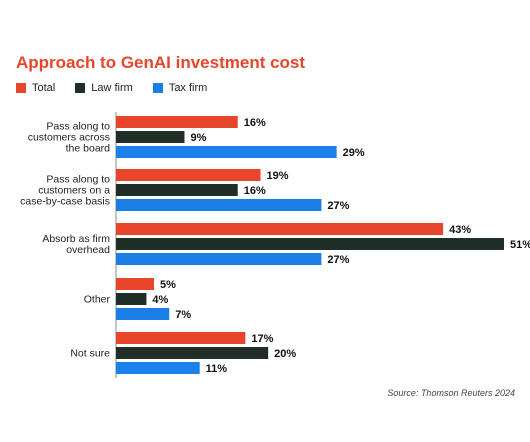 The height and width of the screenshot is (442, 530). I want to click on legend: Total Law firm Tax firm, so click(121, 88).